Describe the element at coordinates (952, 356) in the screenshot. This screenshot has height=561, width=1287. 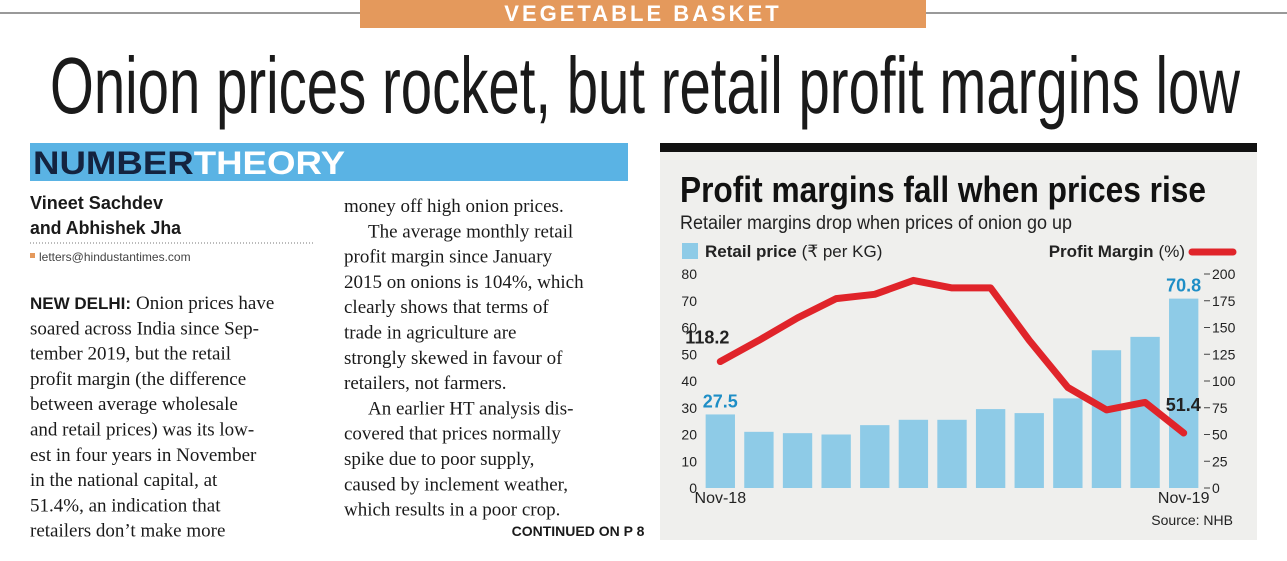
I see `line` at that location.